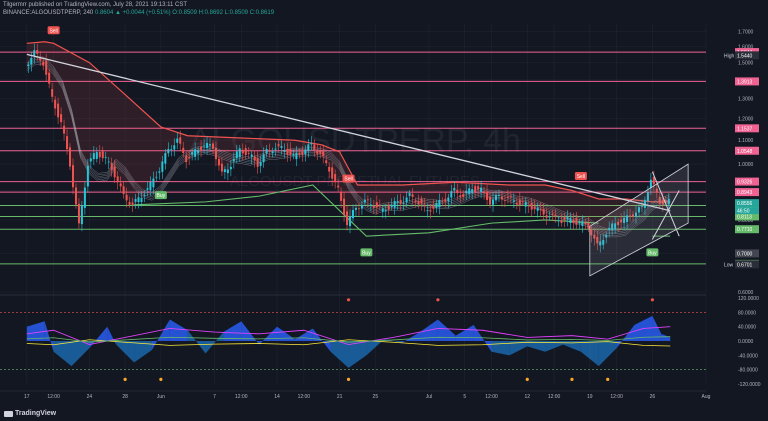 The image size is (768, 421). Describe the element at coordinates (745, 265) in the screenshot. I see `price-label-3-text: 0.6701` at that location.